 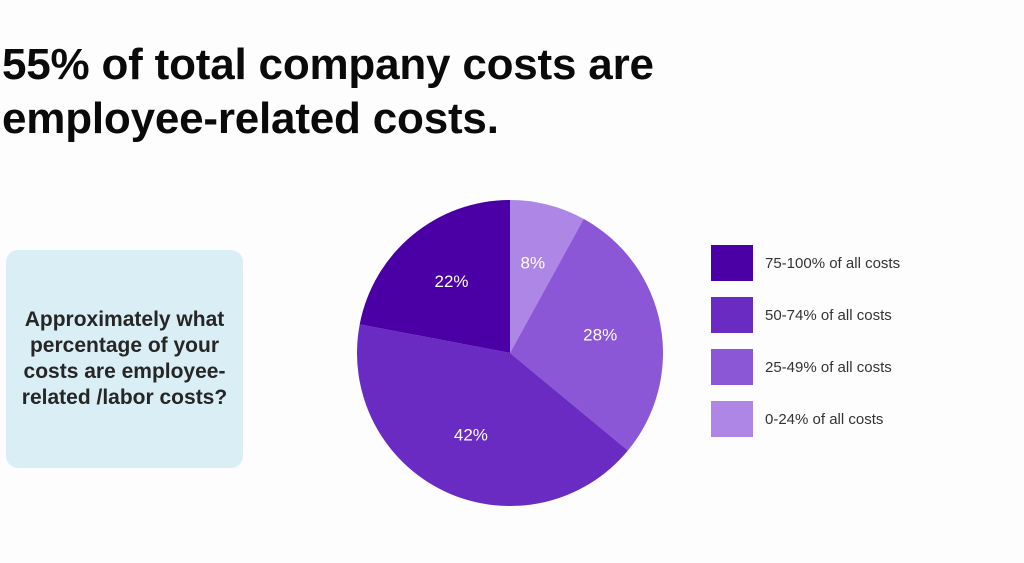 I want to click on legend-item: 25-49% of all costs, so click(x=805, y=367).